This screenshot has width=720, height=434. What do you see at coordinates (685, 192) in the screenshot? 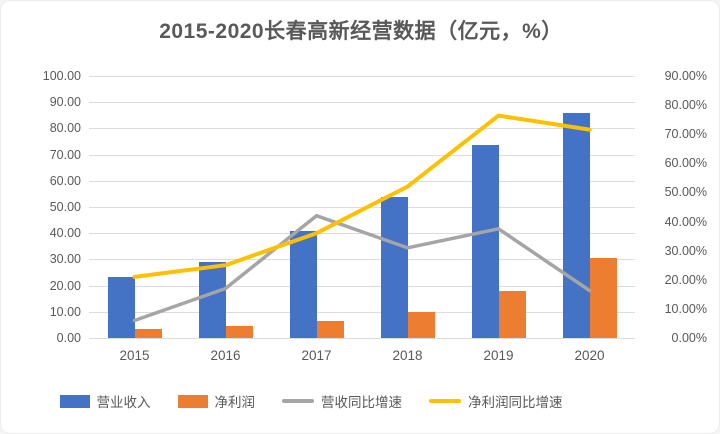
I see `right-axis-tick-label: 50.00%` at bounding box center [685, 192].